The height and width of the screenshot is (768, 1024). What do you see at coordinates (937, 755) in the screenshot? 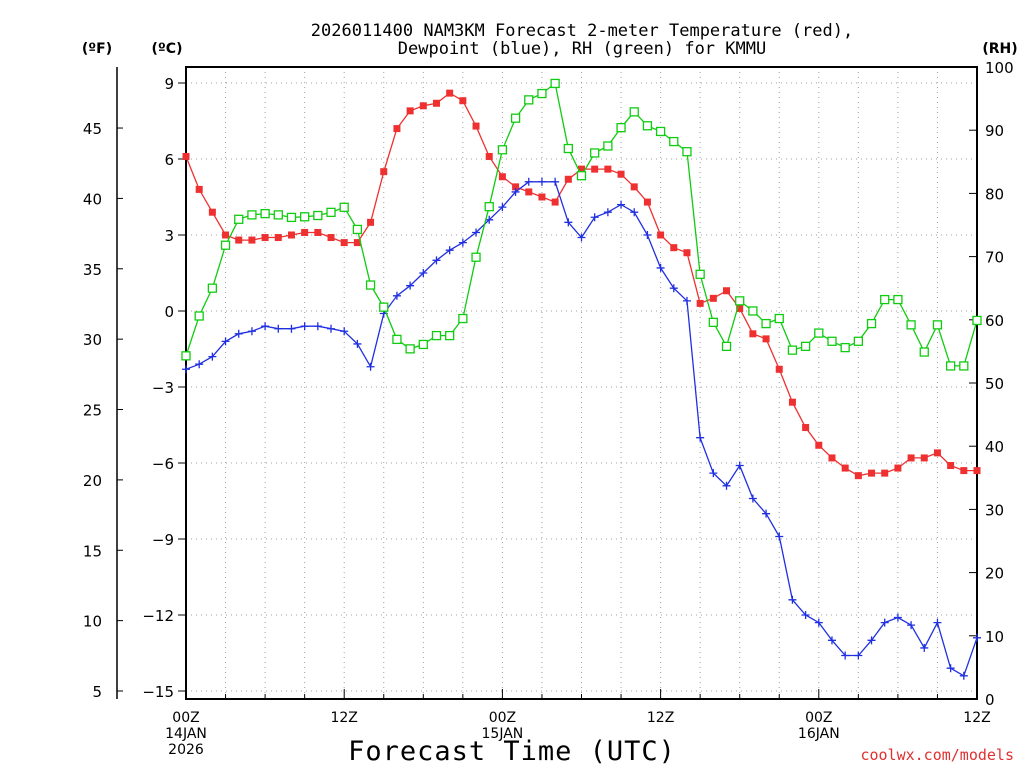
I see `credit-text: coolwx.com/models` at bounding box center [937, 755].